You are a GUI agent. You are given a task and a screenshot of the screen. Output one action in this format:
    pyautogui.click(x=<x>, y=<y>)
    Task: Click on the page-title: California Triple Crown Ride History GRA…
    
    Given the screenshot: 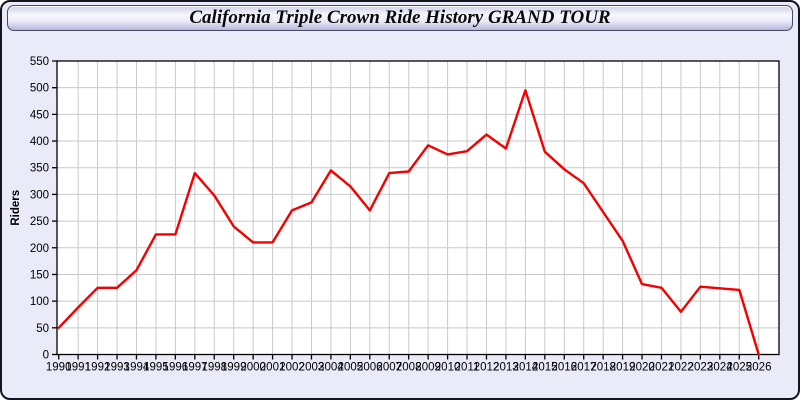 What is the action you would take?
    pyautogui.click(x=400, y=17)
    